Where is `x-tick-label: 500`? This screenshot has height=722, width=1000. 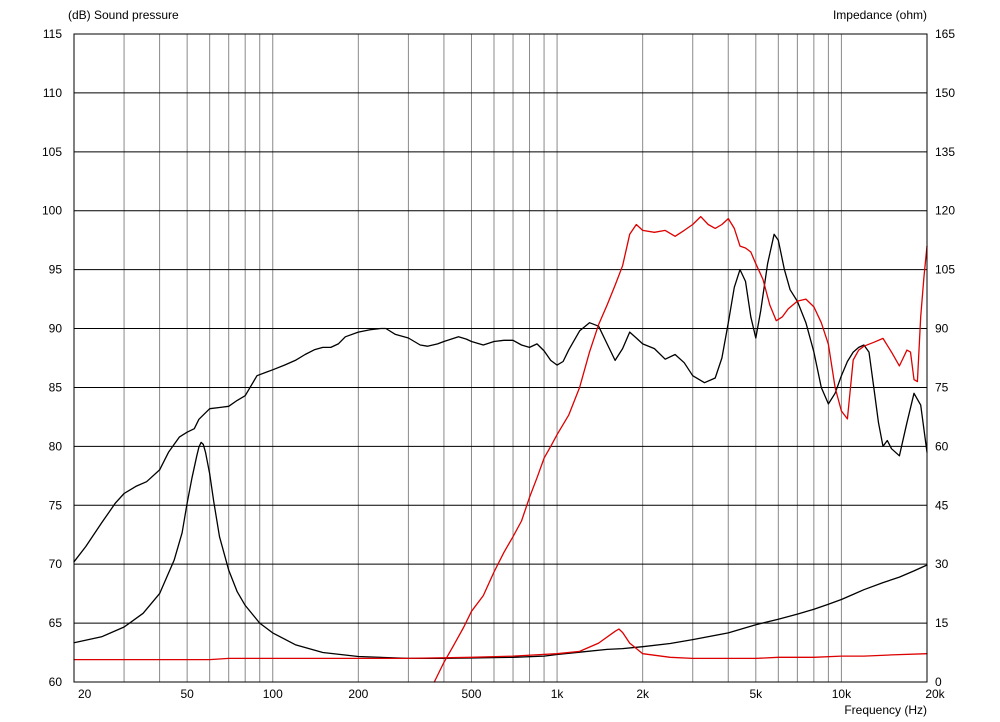
x-tick-label: 500 is located at coordinates (471, 694).